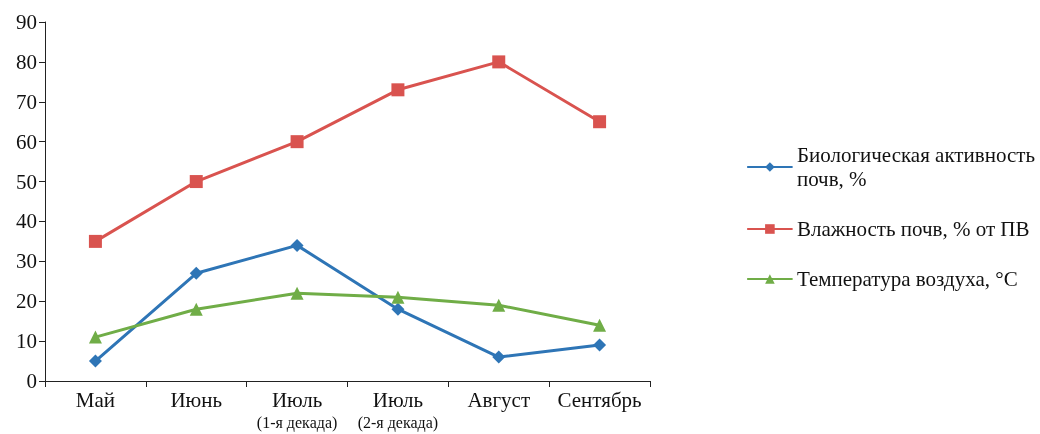 The width and height of the screenshot is (1040, 434). What do you see at coordinates (907, 279) in the screenshot?
I see `legend-label: Температура воздуха, °С` at bounding box center [907, 279].